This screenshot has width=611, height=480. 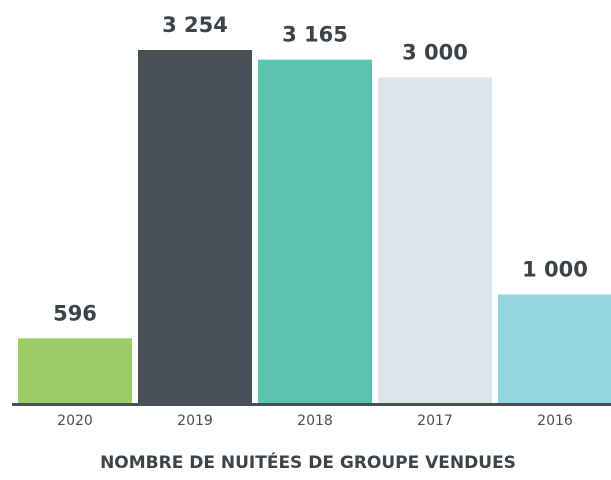 What do you see at coordinates (195, 421) in the screenshot?
I see `x-tick-label: 2019` at bounding box center [195, 421].